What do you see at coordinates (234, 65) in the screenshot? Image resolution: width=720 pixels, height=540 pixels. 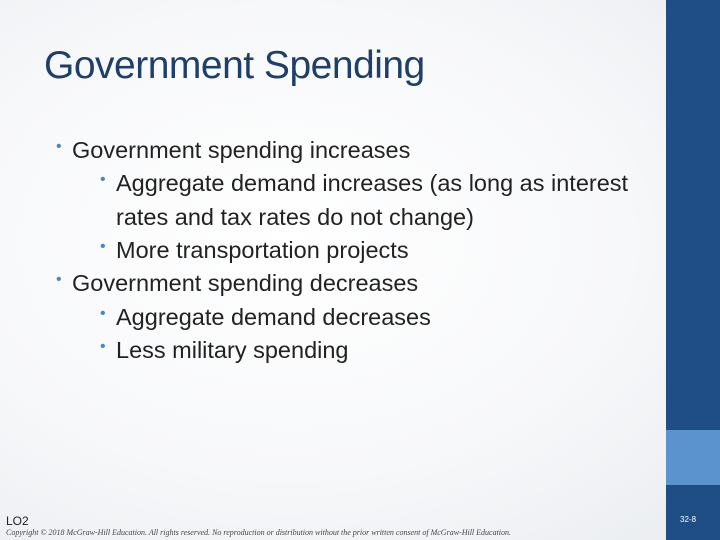 I see `slide-title: Government Spending` at bounding box center [234, 65].